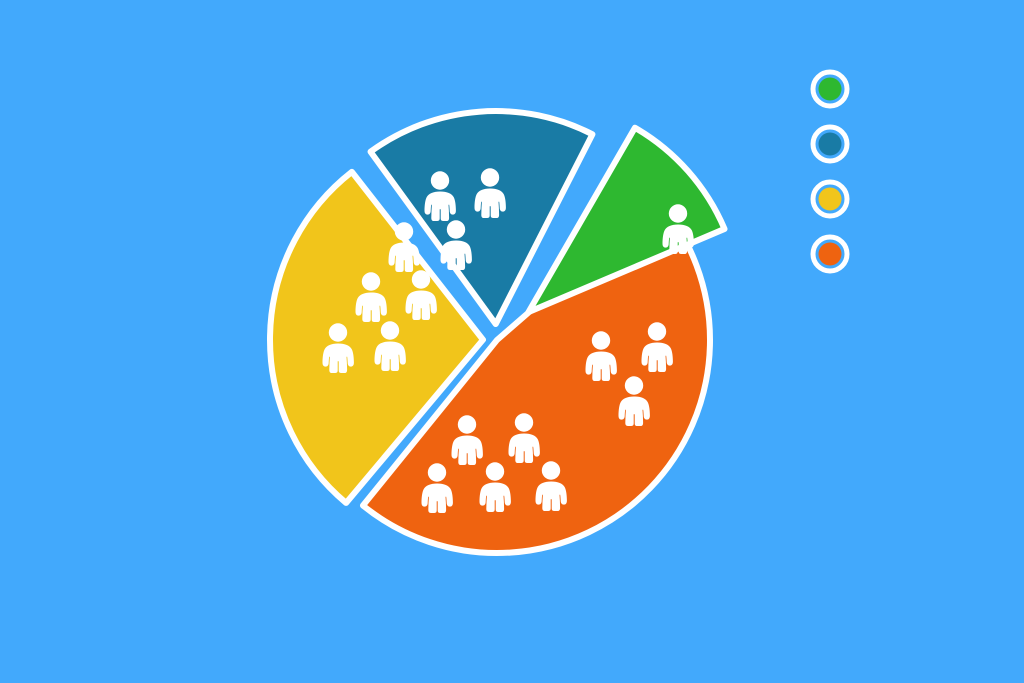  What do you see at coordinates (830, 171) in the screenshot?
I see `legend` at bounding box center [830, 171].